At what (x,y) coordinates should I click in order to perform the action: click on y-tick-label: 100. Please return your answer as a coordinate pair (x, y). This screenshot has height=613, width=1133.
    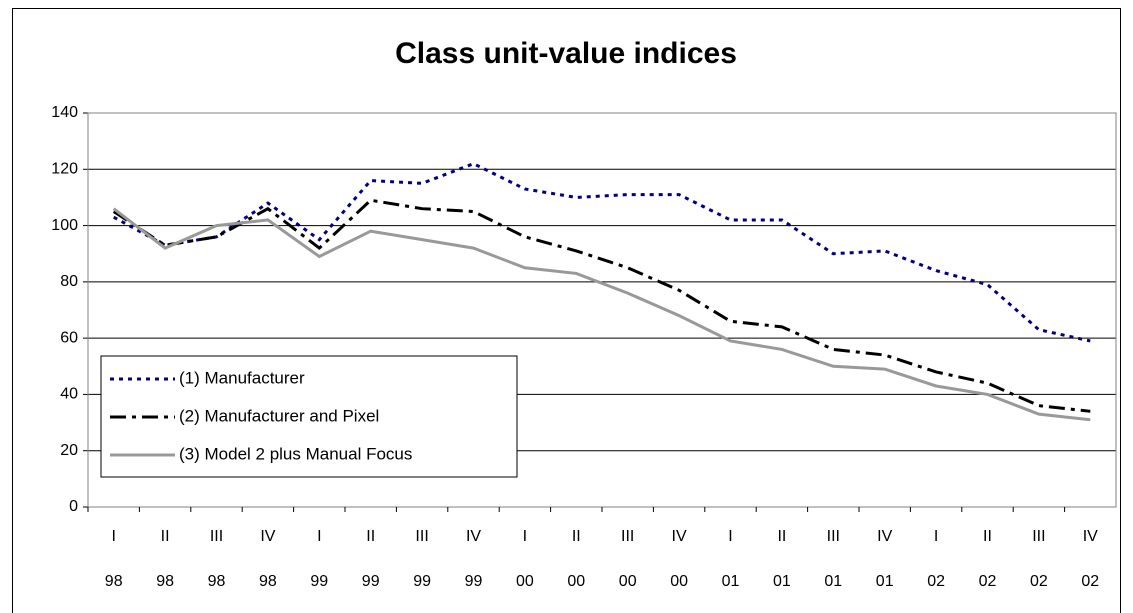
    Looking at the image, I should click on (64, 225).